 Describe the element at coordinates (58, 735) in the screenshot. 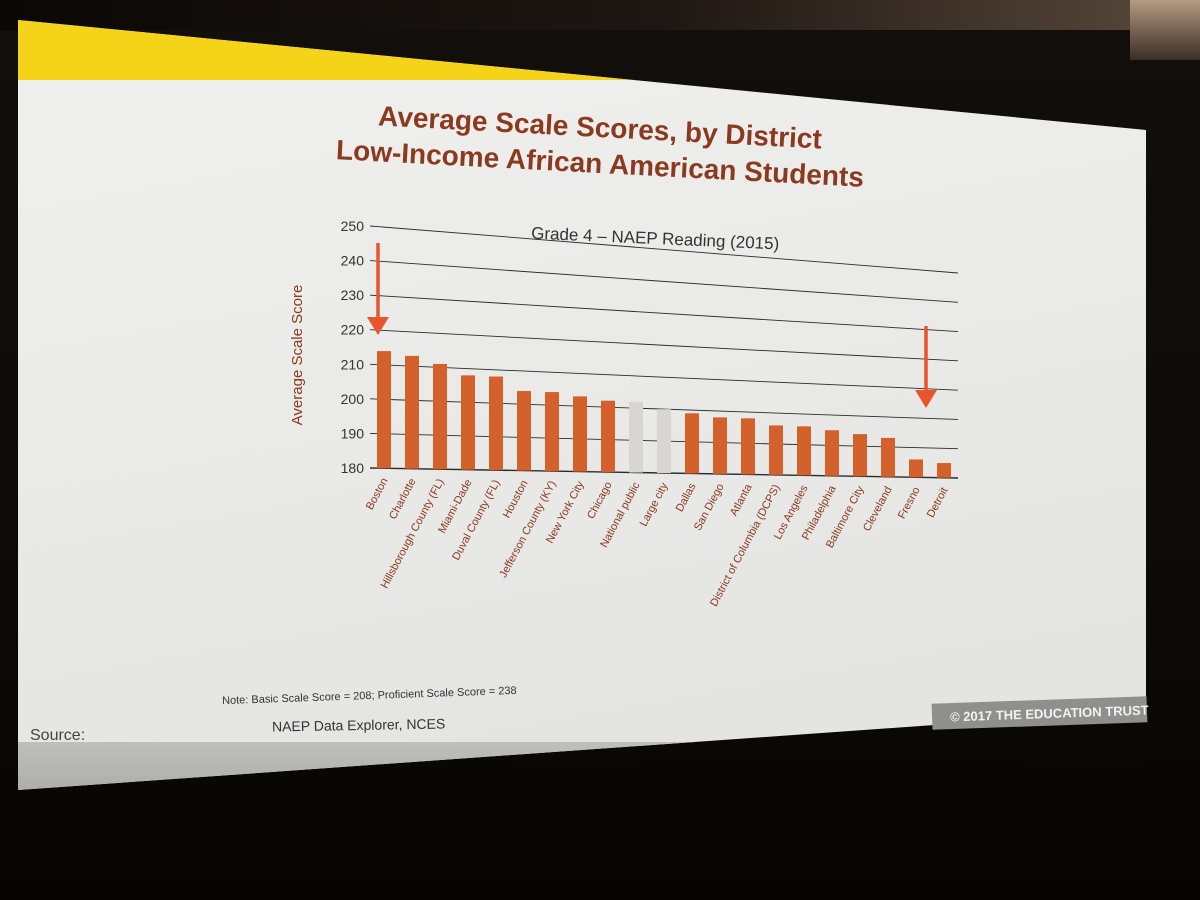

I see `source-label: Source:` at that location.